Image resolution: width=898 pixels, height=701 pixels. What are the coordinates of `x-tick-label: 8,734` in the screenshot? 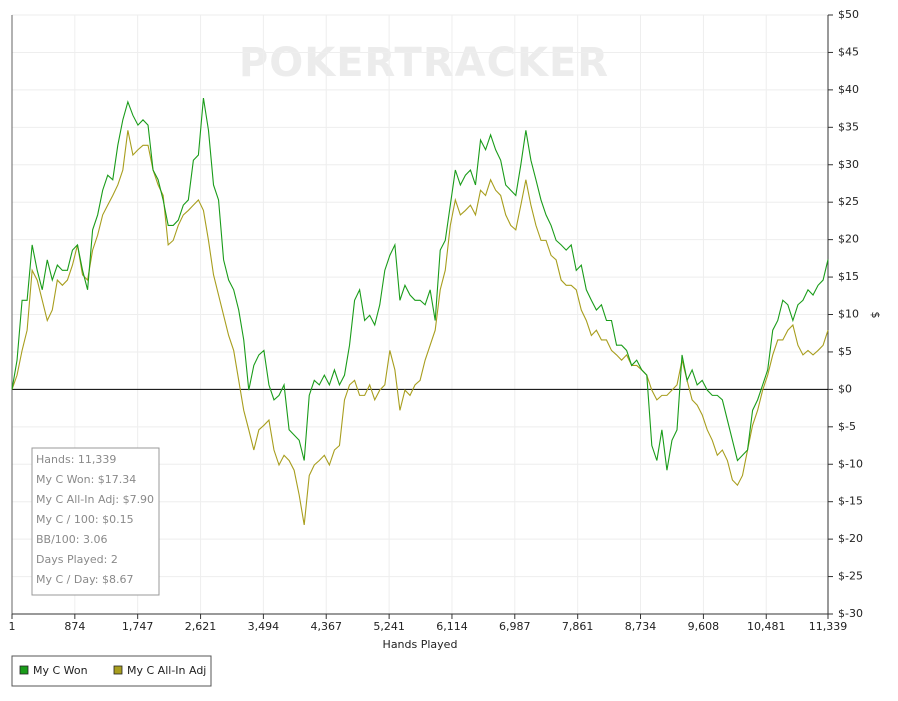 It's located at (641, 626).